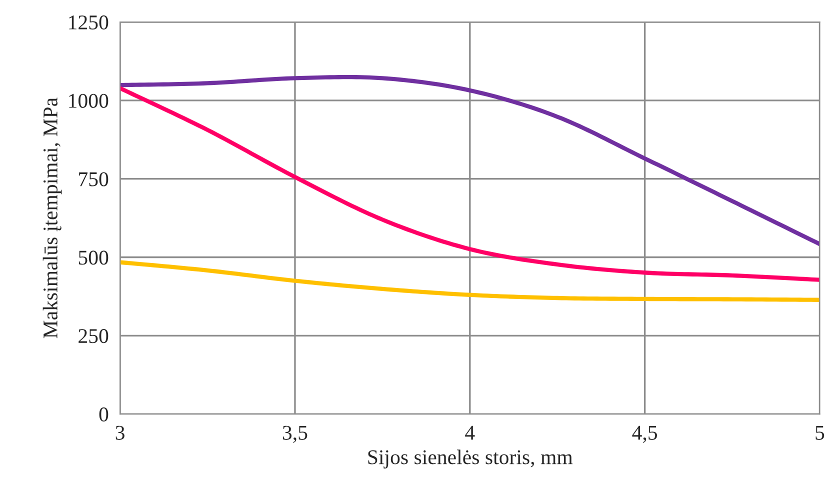 The image size is (828, 490). What do you see at coordinates (820, 433) in the screenshot?
I see `x-tick-label: 5` at bounding box center [820, 433].